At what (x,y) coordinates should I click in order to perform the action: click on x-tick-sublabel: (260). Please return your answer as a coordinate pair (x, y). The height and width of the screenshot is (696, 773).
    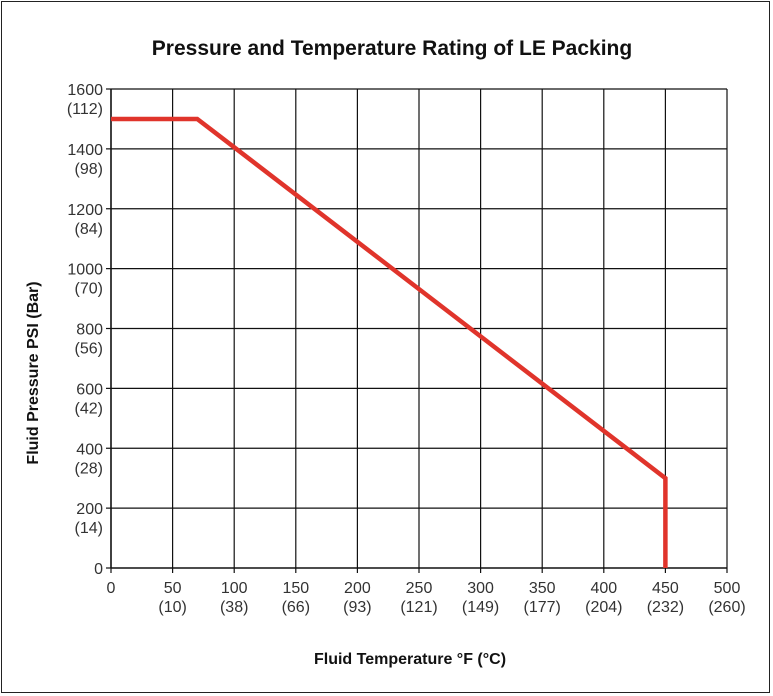
    Looking at the image, I should click on (726, 607).